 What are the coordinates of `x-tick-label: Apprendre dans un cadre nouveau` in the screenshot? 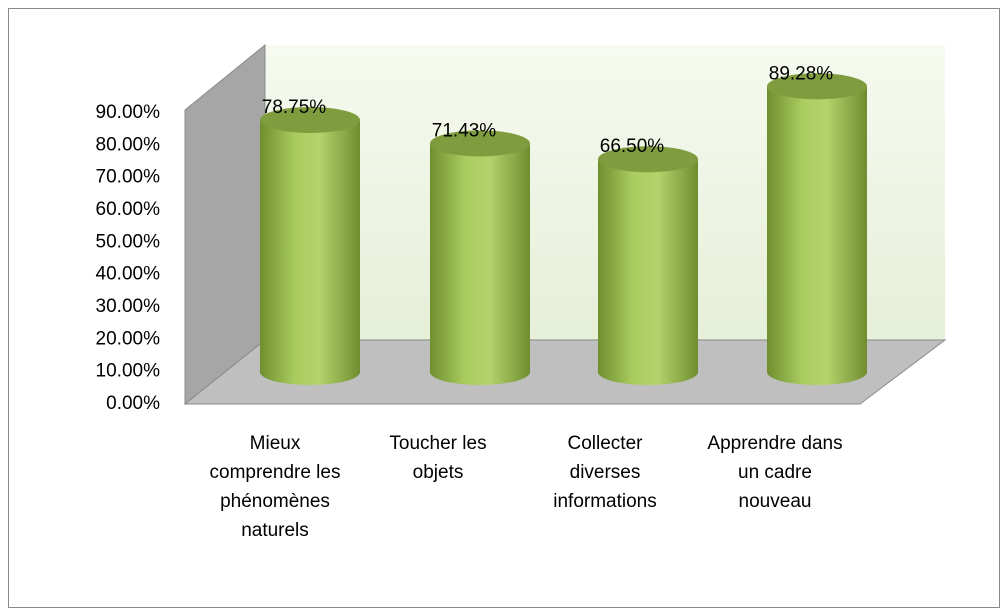 It's located at (775, 472).